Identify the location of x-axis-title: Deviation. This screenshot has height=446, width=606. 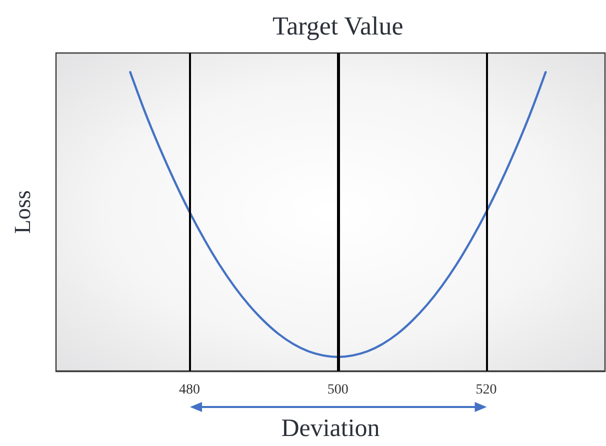
(330, 428).